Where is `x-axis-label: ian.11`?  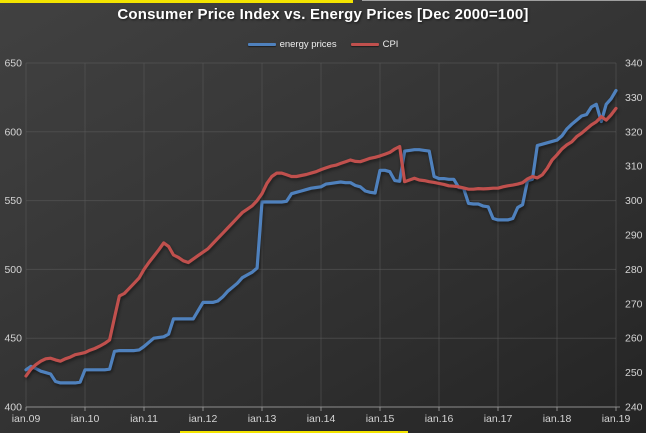
x-axis-label: ian.11 is located at coordinates (144, 419).